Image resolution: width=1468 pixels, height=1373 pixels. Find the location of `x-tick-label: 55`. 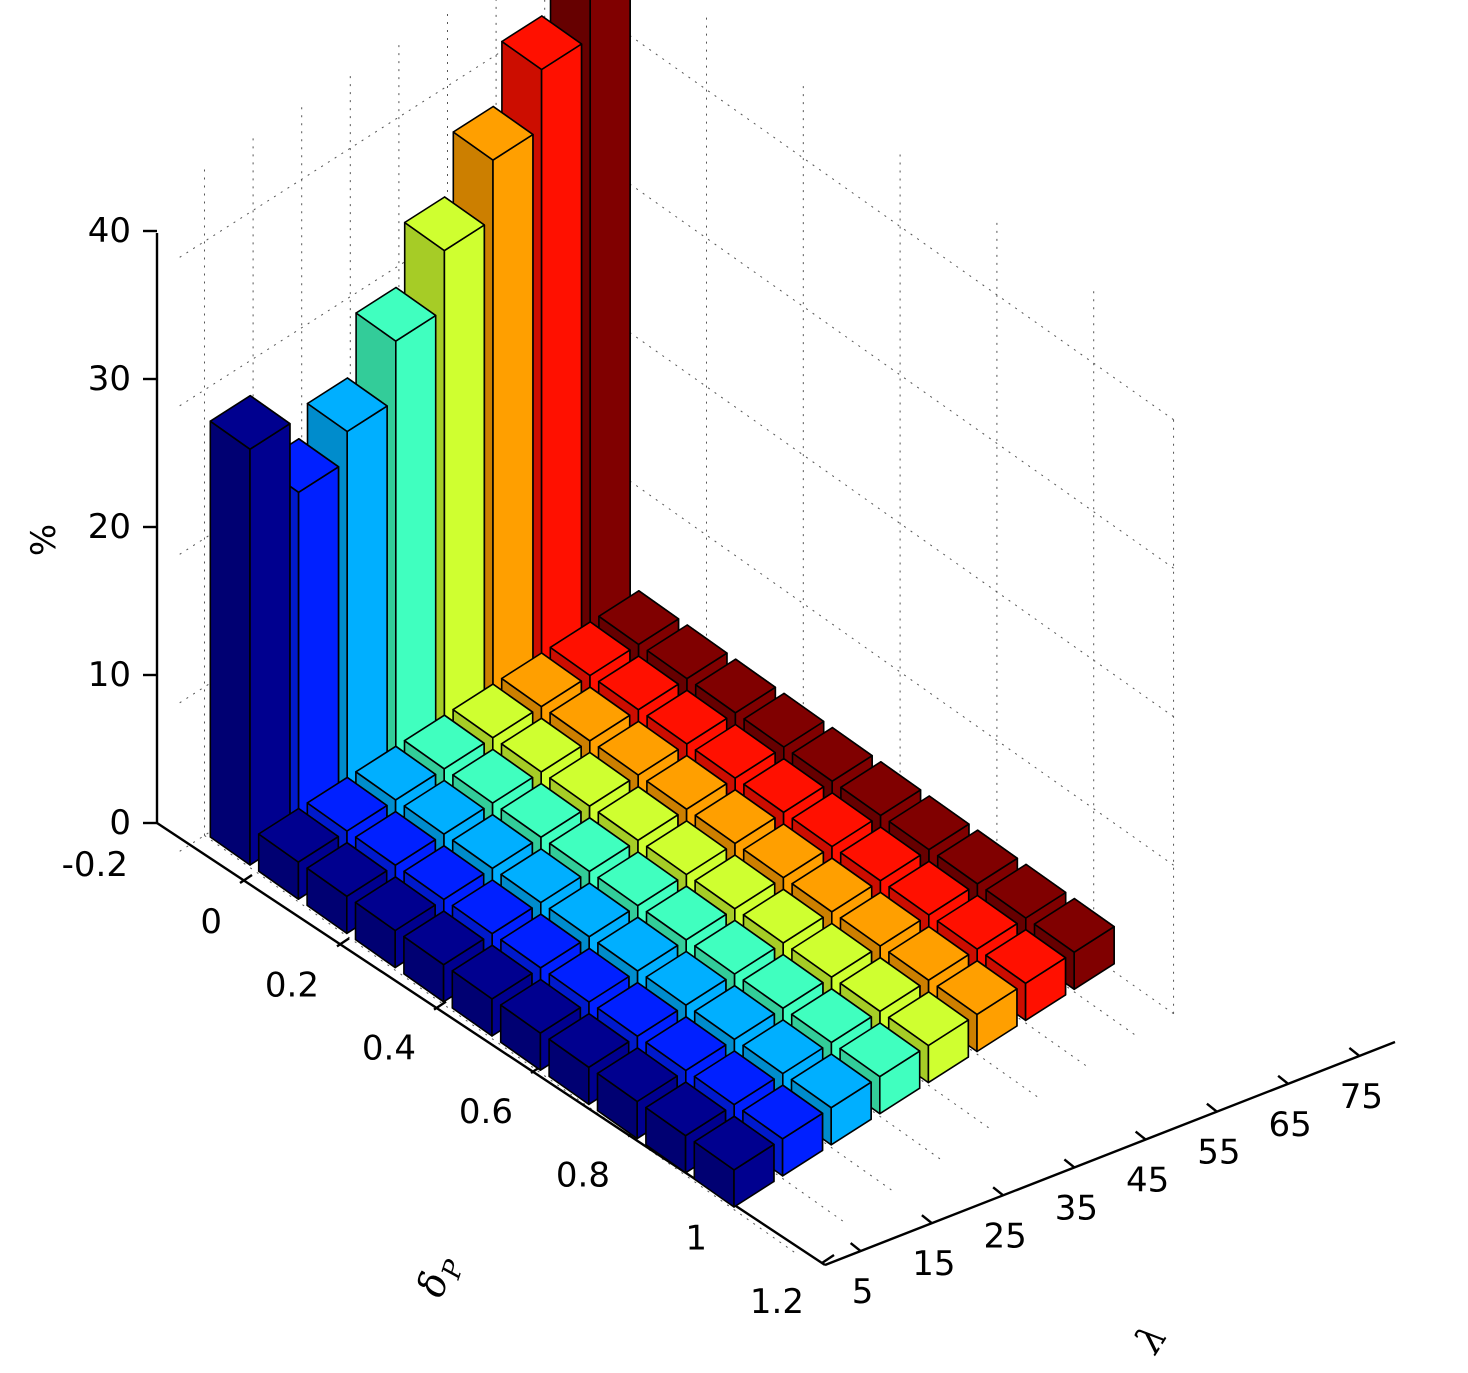

x-tick-label: 55 is located at coordinates (1218, 1153).